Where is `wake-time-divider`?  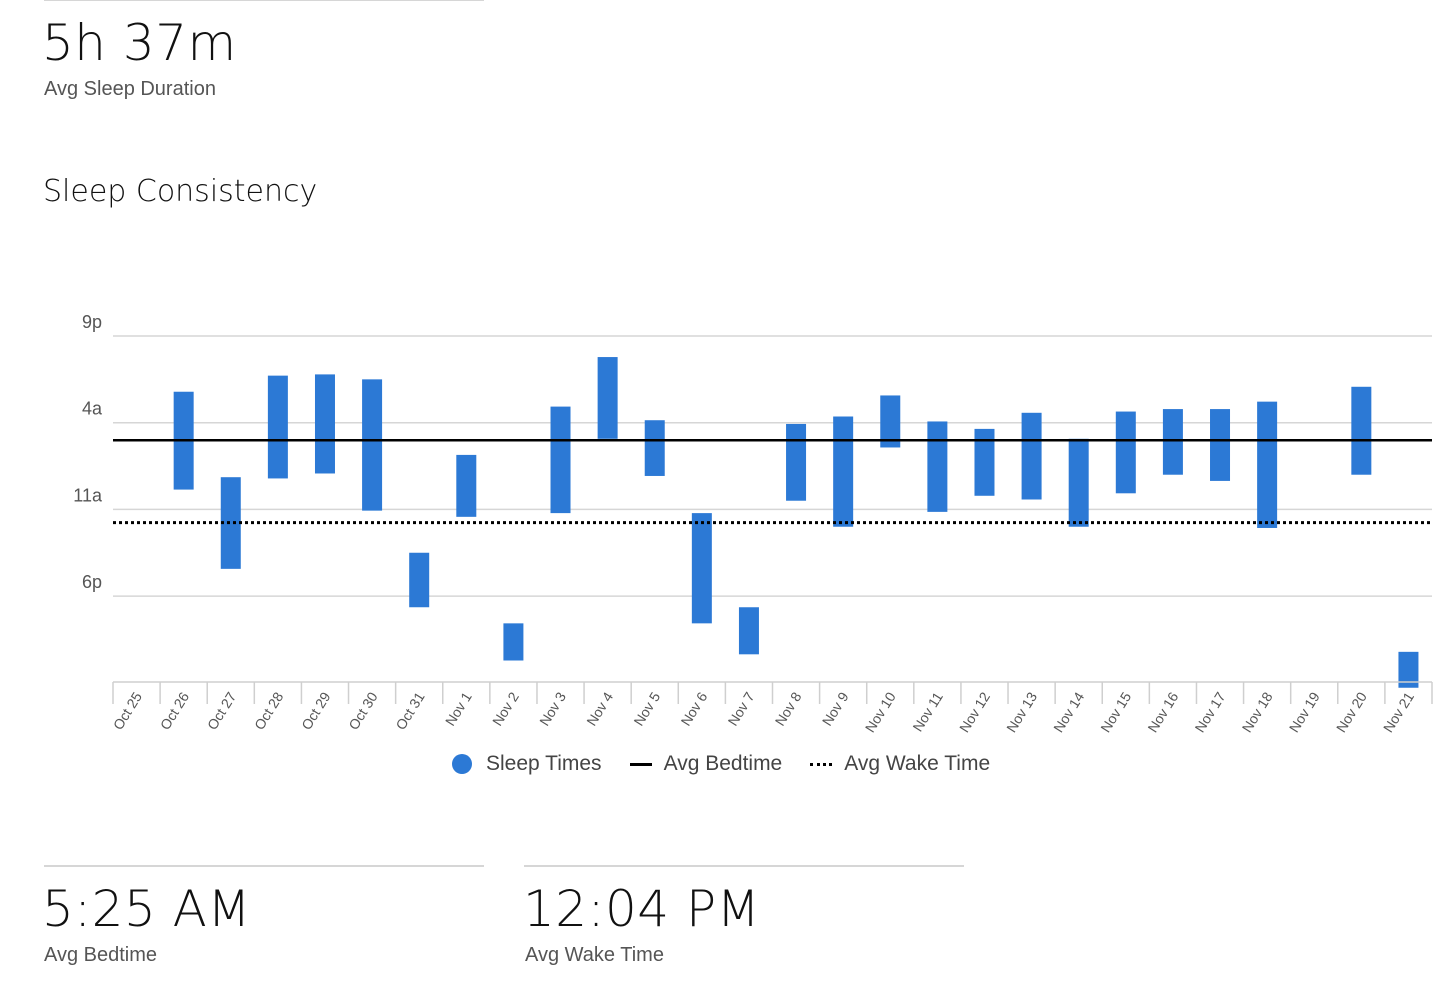
wake-time-divider is located at coordinates (744, 866).